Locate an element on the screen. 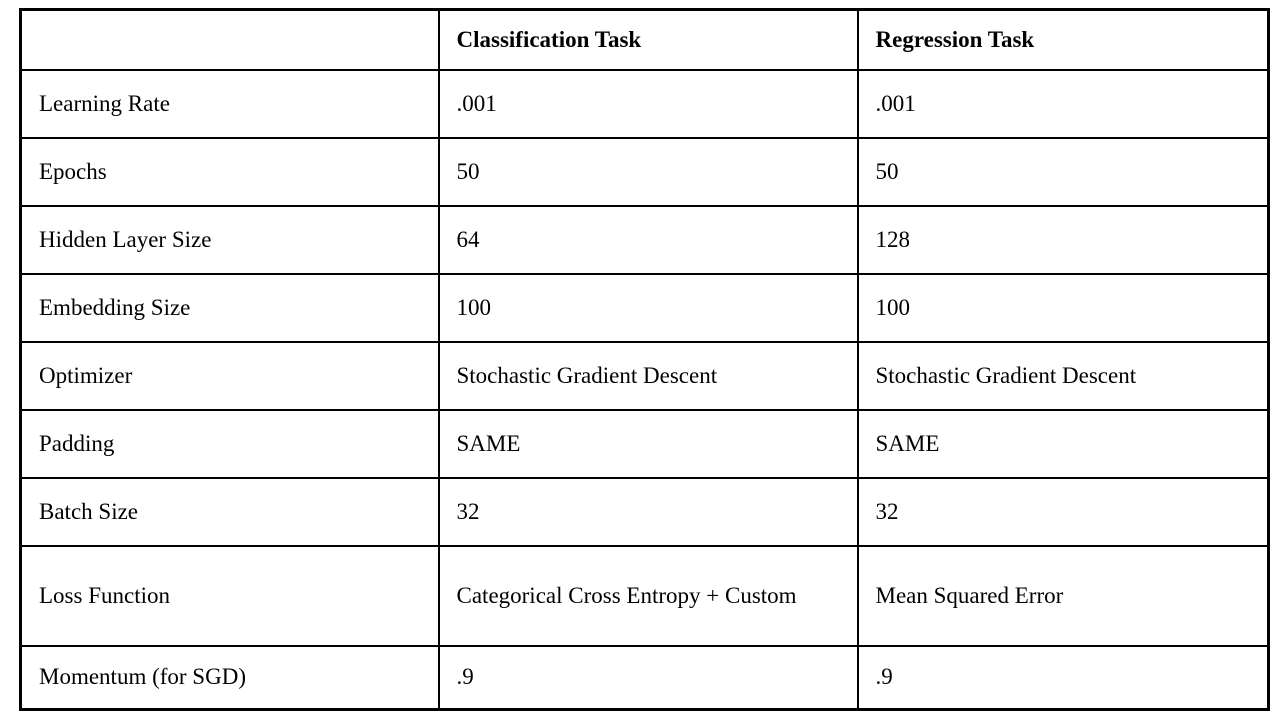 The height and width of the screenshot is (728, 1284). cell-regression: 100 is located at coordinates (1063, 308).